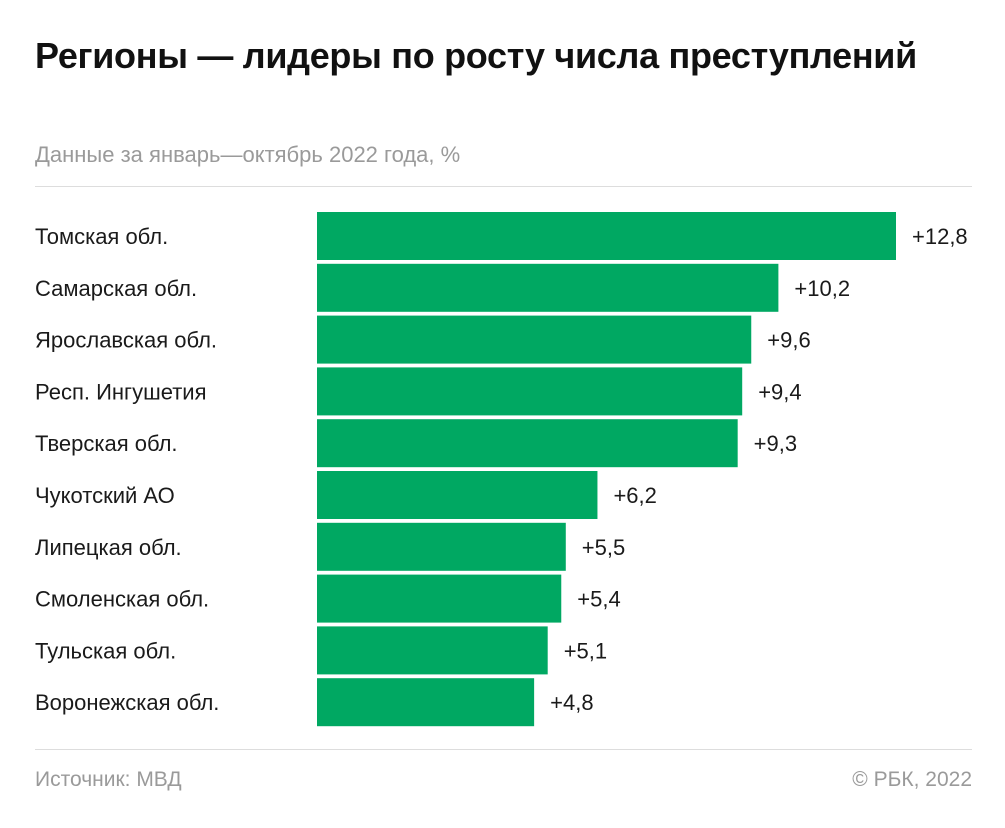 This screenshot has width=1005, height=828. I want to click on source-note: Источник: МВД, so click(108, 779).